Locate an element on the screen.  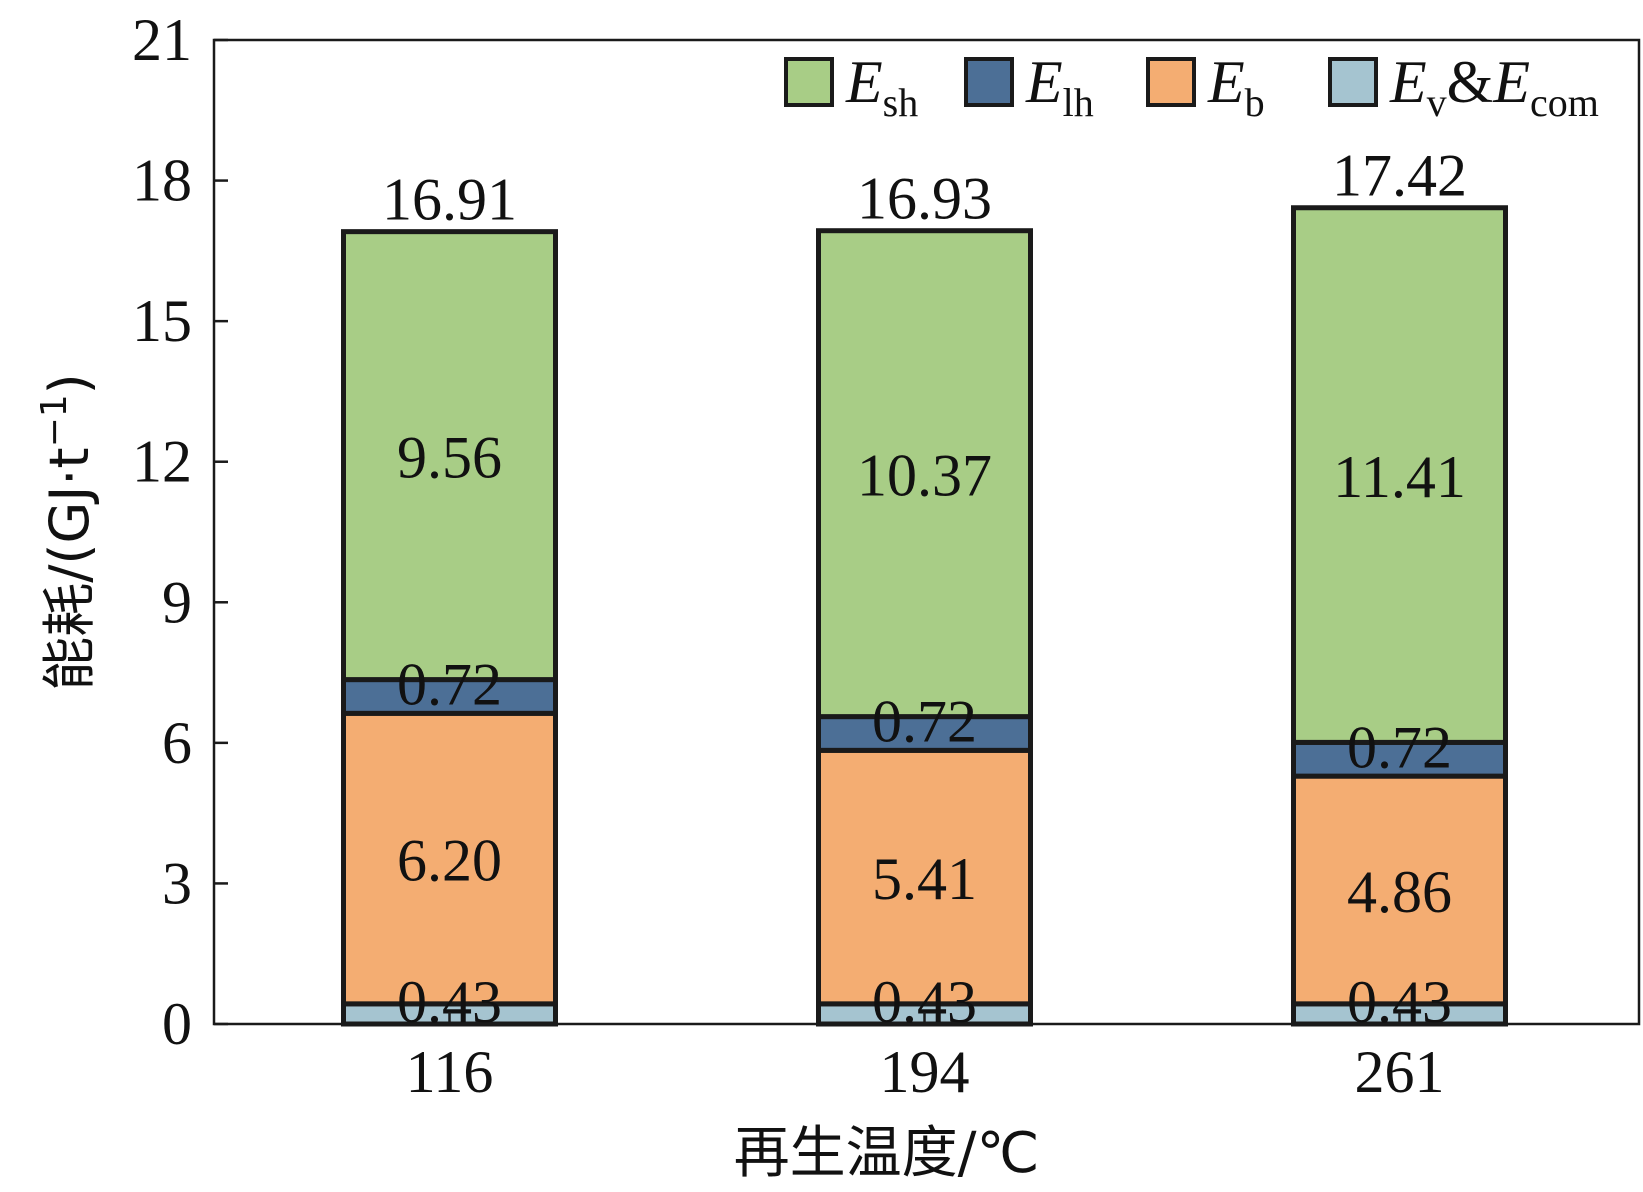
data-label: 11.41 is located at coordinates (1399, 477).